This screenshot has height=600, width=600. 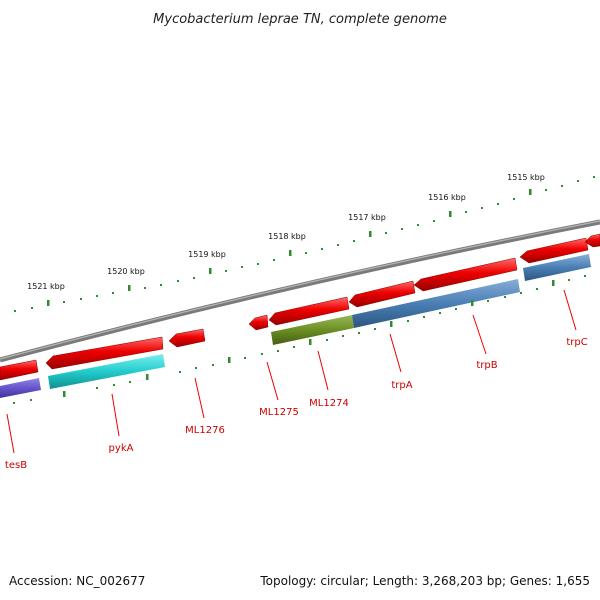 What do you see at coordinates (46, 286) in the screenshot?
I see `ruler-label: 1521 kbp` at bounding box center [46, 286].